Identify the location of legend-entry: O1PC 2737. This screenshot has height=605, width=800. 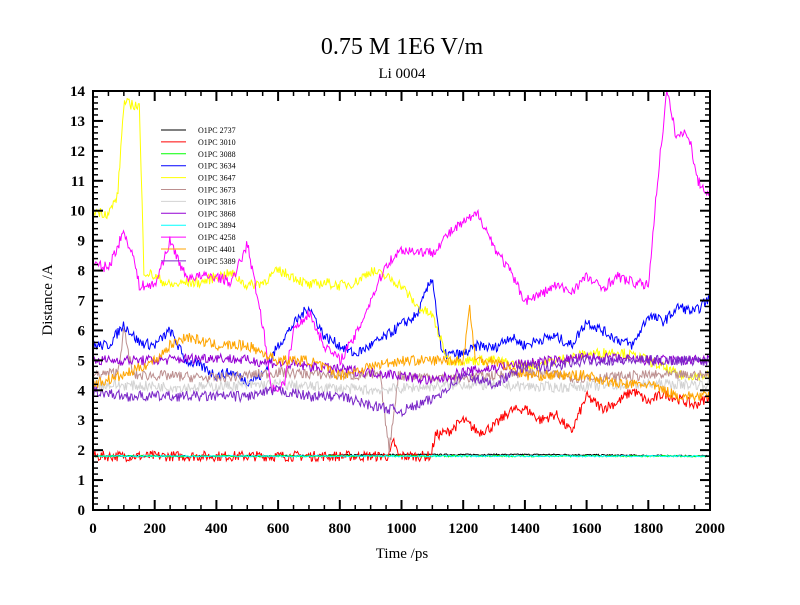
(198, 130).